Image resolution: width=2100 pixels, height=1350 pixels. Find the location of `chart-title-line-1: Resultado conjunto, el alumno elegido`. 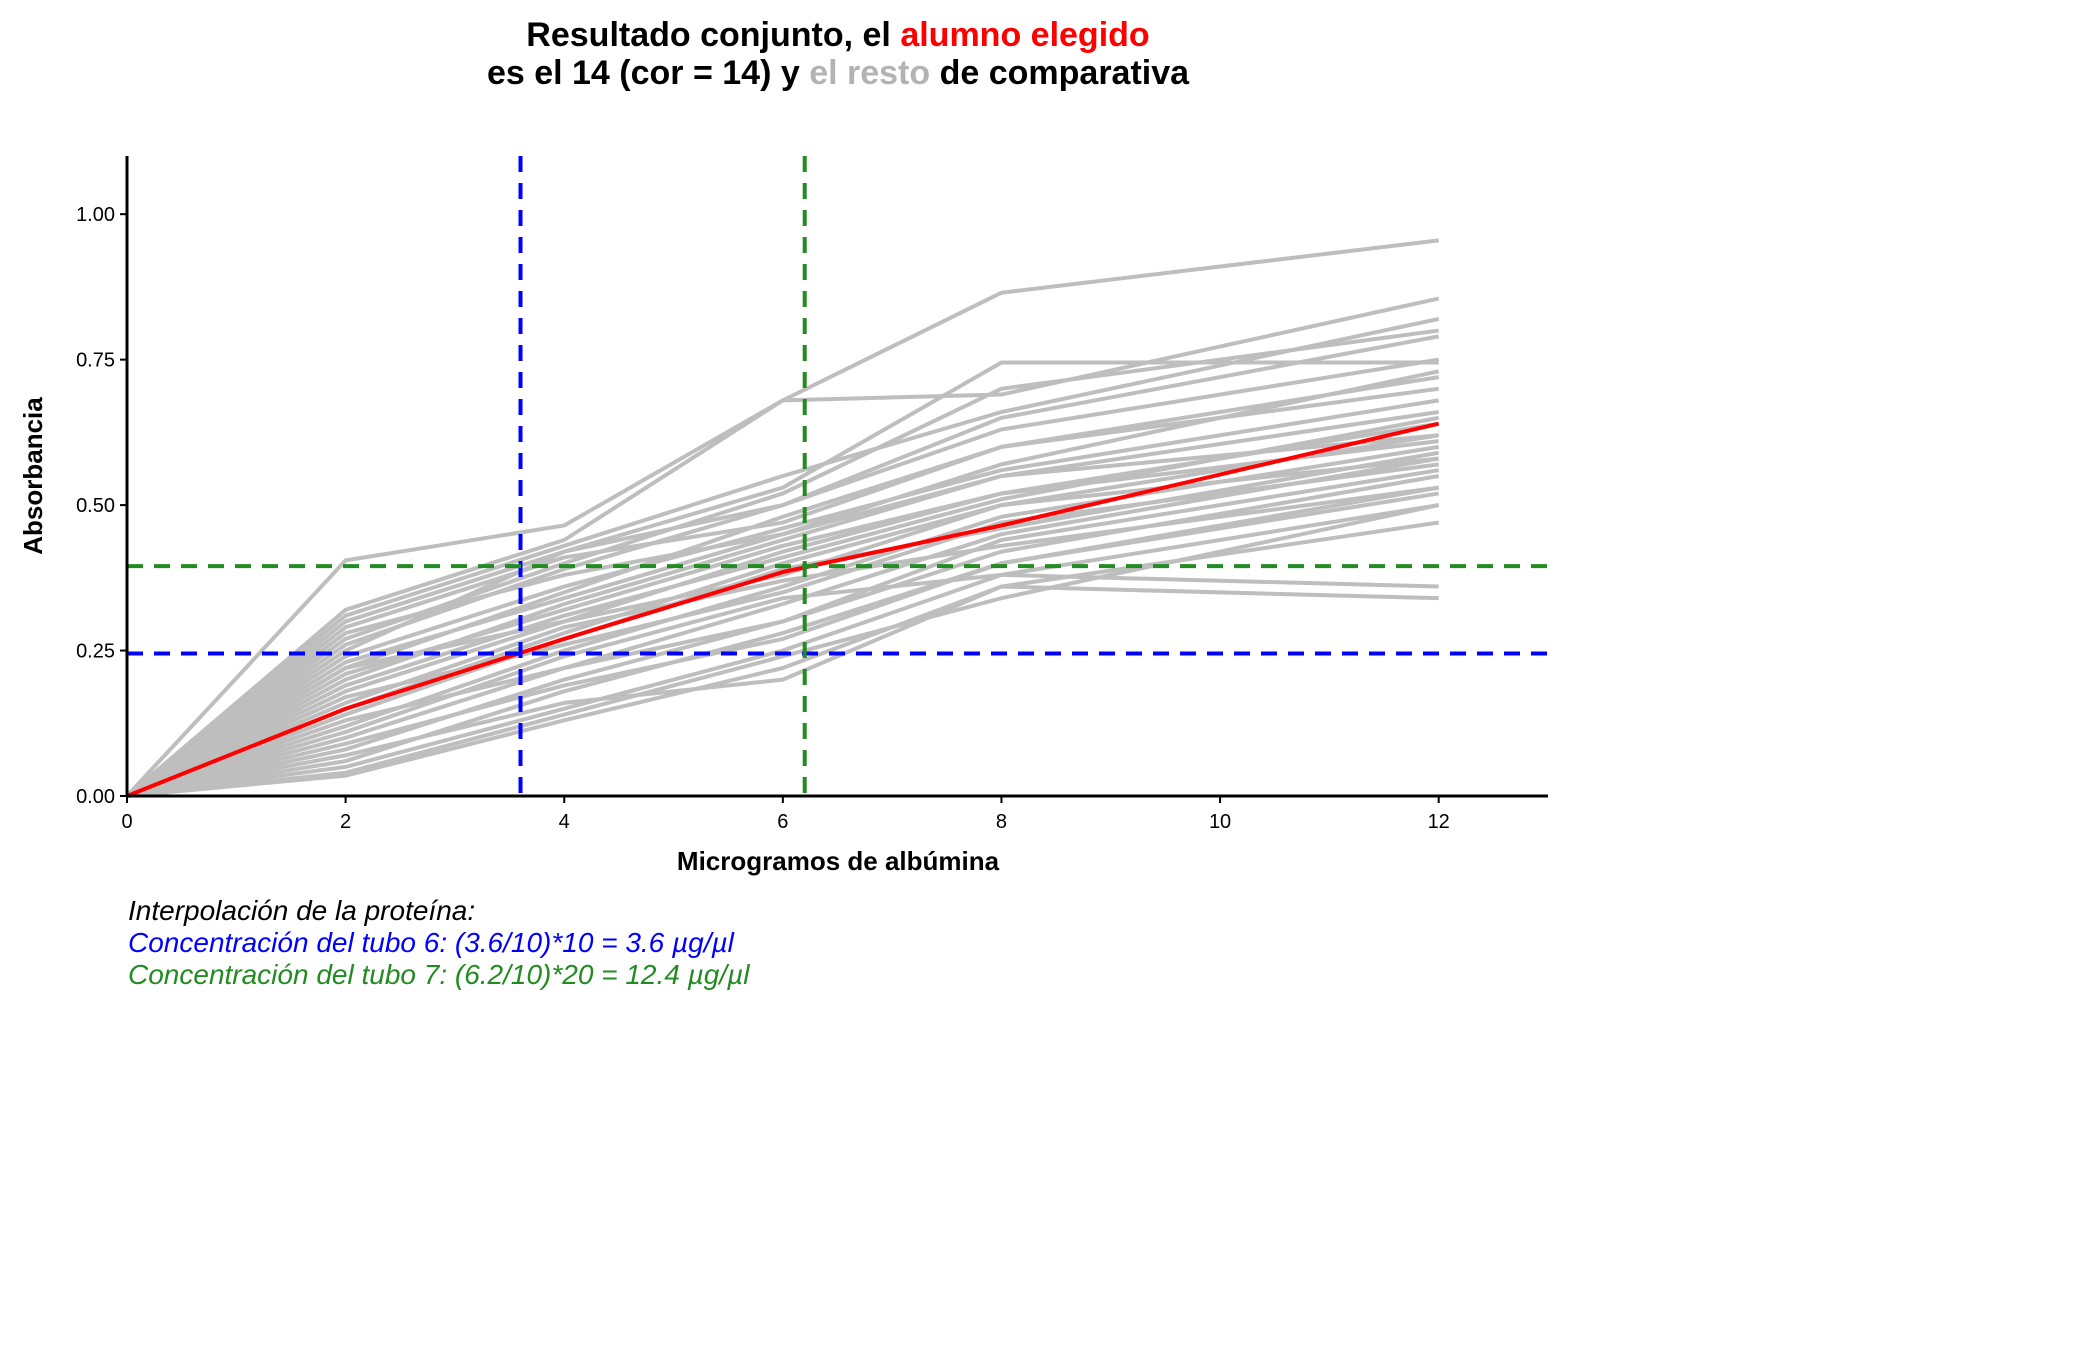

chart-title-line-1: Resultado conjunto, el alumno elegido is located at coordinates (837, 35).